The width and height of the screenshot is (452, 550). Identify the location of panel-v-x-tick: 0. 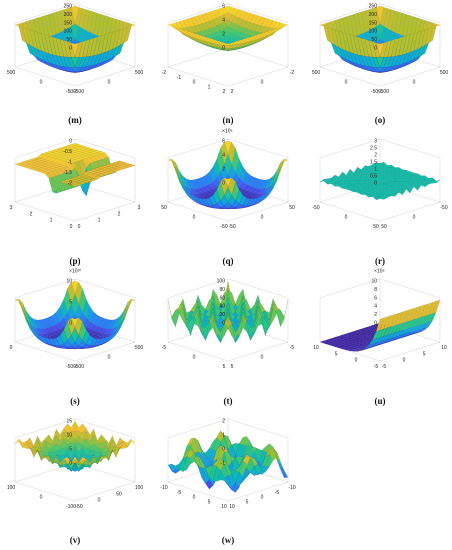
(41, 498).